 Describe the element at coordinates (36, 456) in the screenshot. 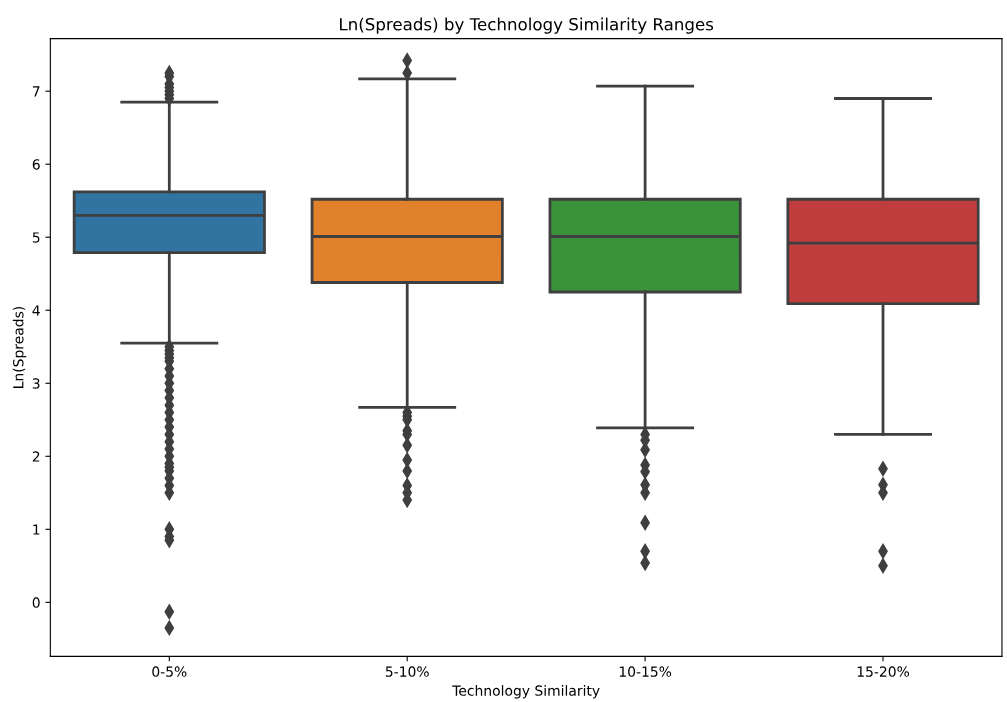

I see `y-tick-label: 2` at that location.